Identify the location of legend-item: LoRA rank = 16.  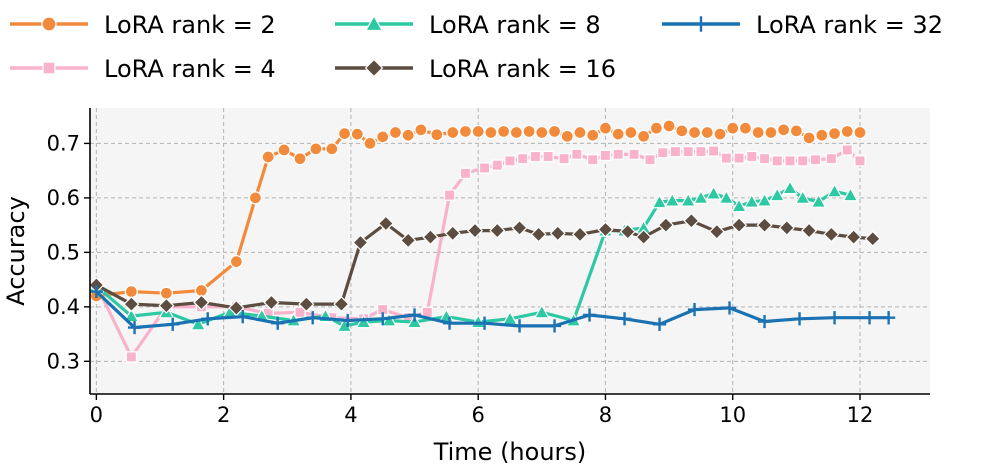
(475, 69).